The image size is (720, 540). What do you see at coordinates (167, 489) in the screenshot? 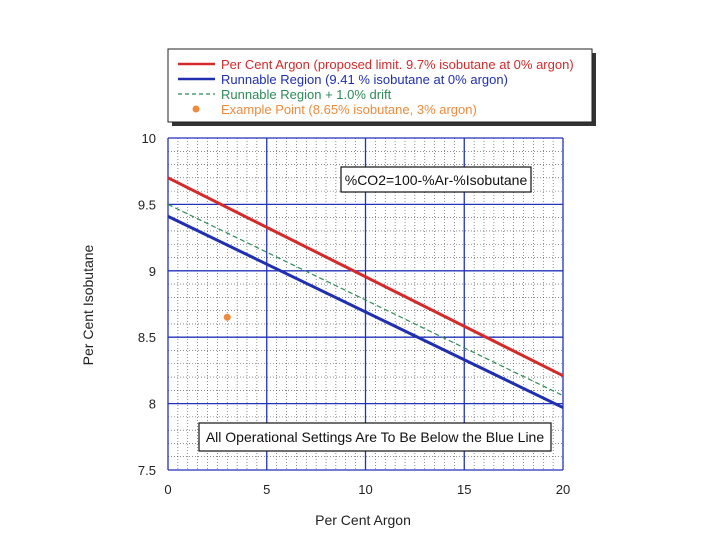
I see `x-tick-label: 0` at bounding box center [167, 489].